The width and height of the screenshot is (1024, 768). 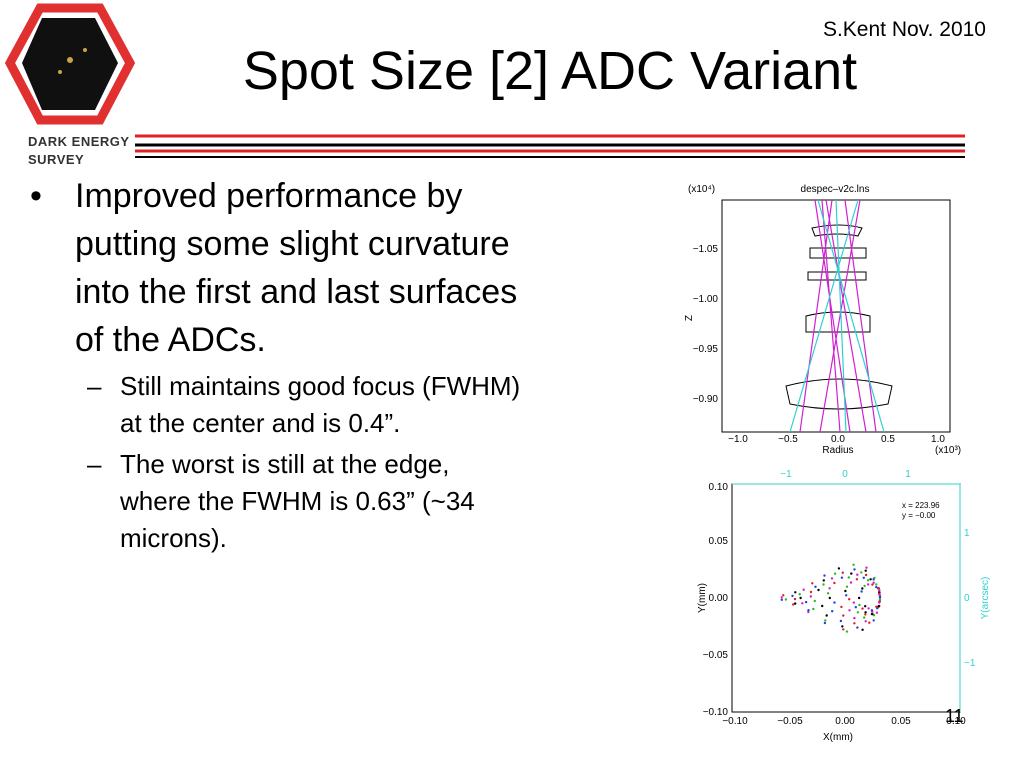 What do you see at coordinates (967, 533) in the screenshot?
I see `right-tick-label: 1` at bounding box center [967, 533].